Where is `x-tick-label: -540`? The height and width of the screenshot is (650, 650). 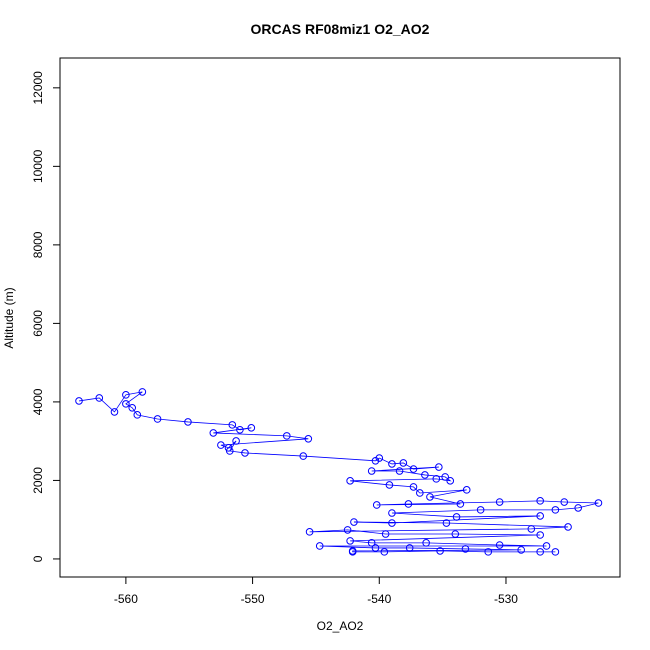 x-tick-label: -540 is located at coordinates (379, 599).